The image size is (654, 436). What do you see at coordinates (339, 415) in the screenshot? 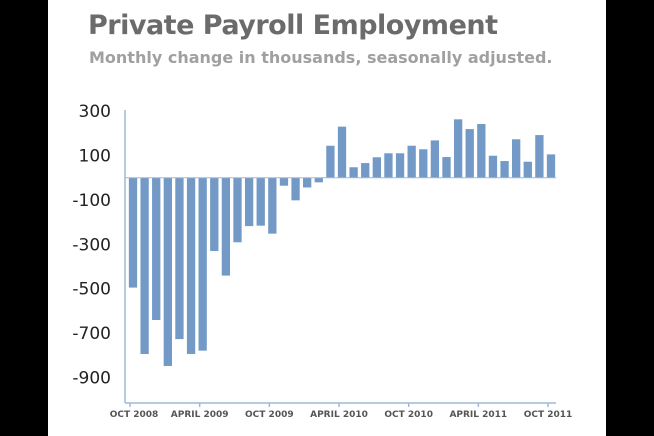
I see `x-tick-label: APRIL 2010` at bounding box center [339, 415].